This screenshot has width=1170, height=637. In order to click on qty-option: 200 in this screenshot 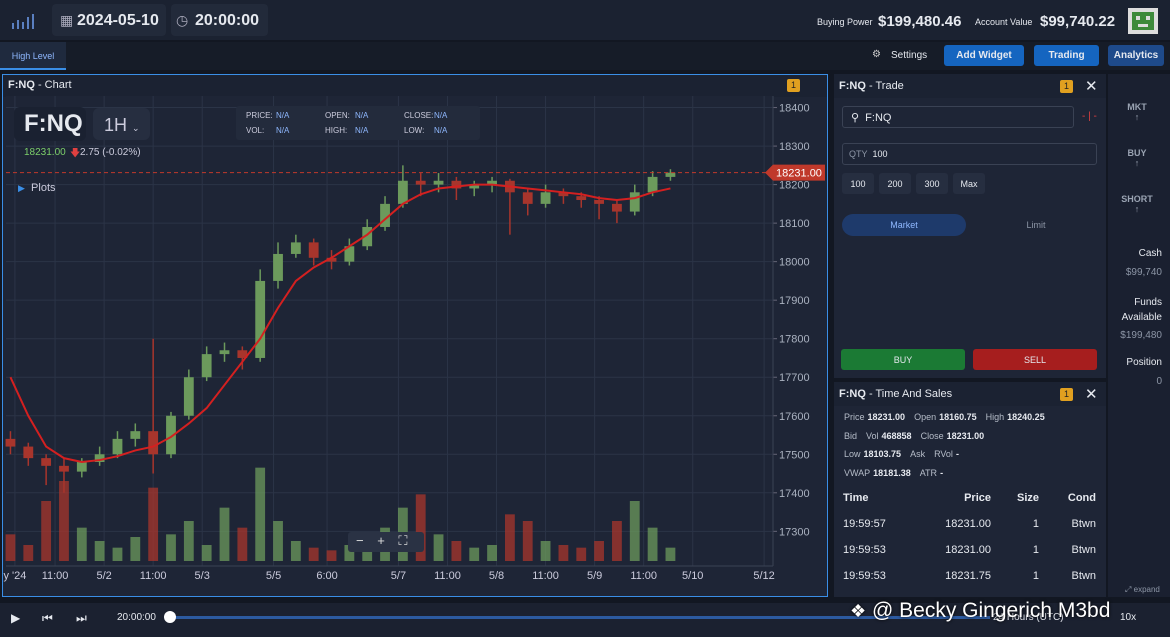, I will do `click(895, 183)`.